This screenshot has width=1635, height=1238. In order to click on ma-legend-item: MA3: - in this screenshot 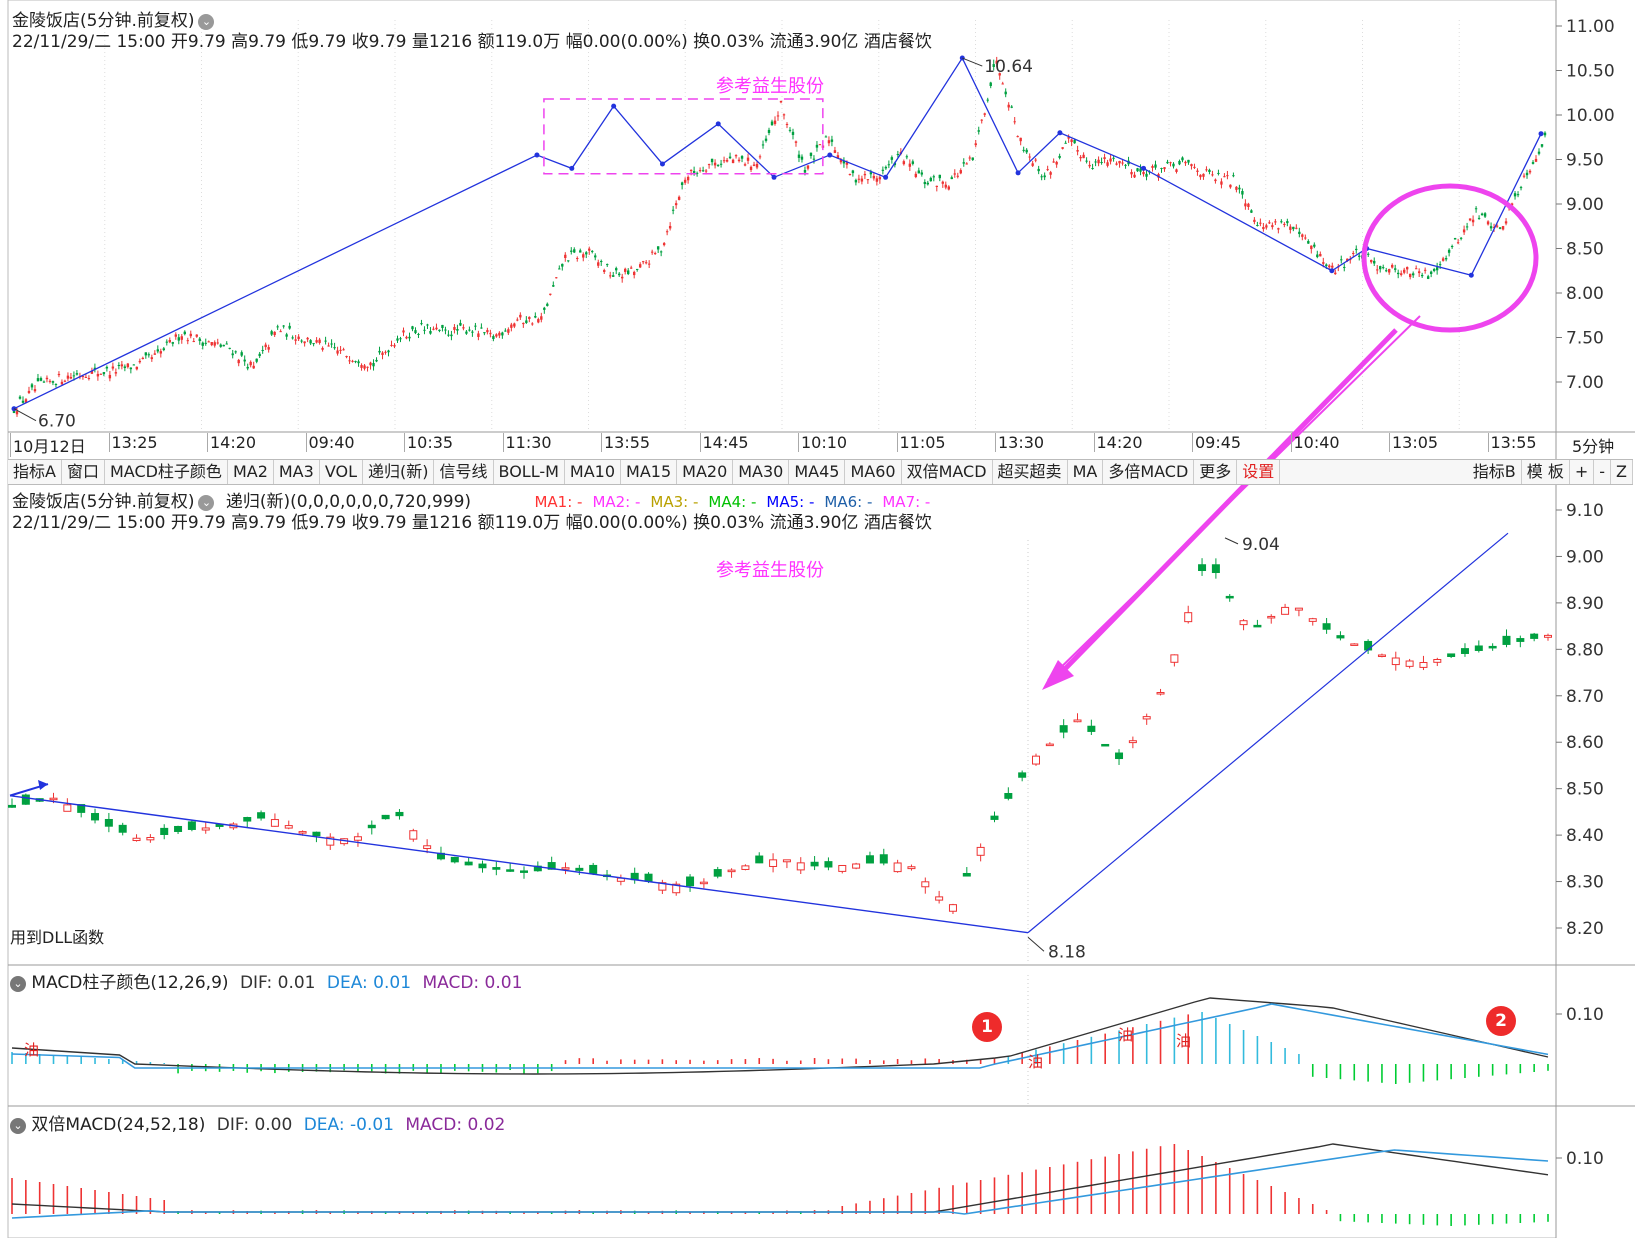, I will do `click(674, 502)`.